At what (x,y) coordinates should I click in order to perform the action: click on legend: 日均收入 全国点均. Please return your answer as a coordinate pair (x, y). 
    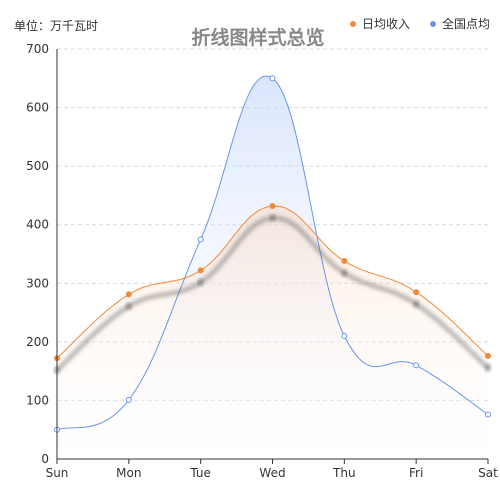
    Looking at the image, I should click on (420, 23).